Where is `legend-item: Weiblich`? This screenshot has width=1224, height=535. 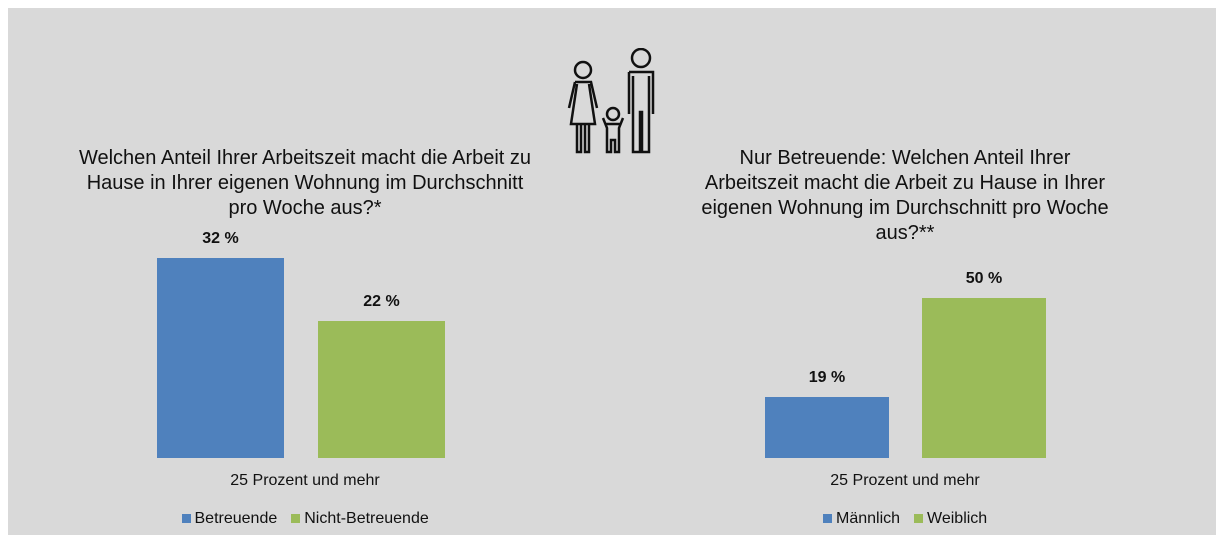 legend-item: Weiblich is located at coordinates (950, 519).